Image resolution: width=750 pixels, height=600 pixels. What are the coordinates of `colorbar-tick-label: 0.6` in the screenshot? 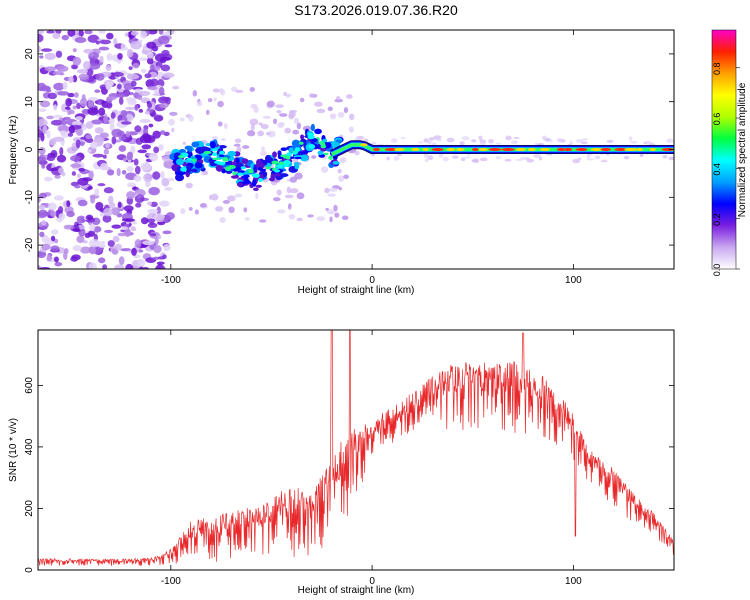 It's located at (717, 119).